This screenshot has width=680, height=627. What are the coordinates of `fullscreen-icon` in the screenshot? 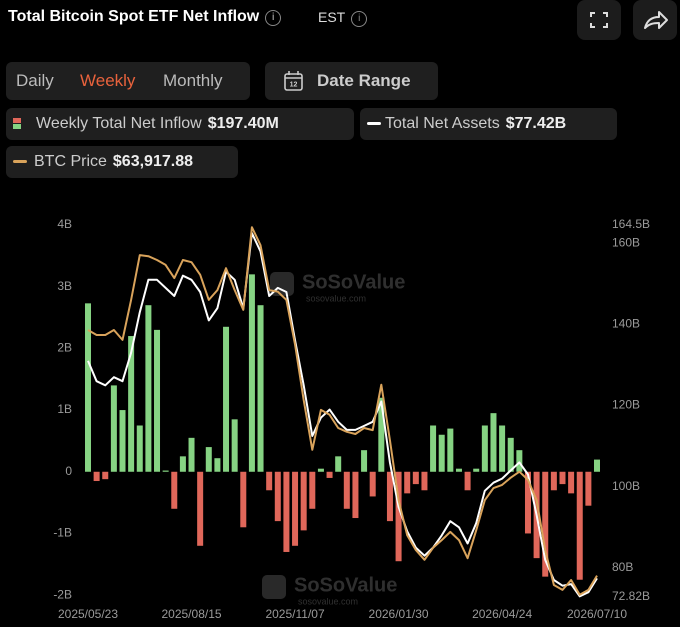 It's located at (599, 20).